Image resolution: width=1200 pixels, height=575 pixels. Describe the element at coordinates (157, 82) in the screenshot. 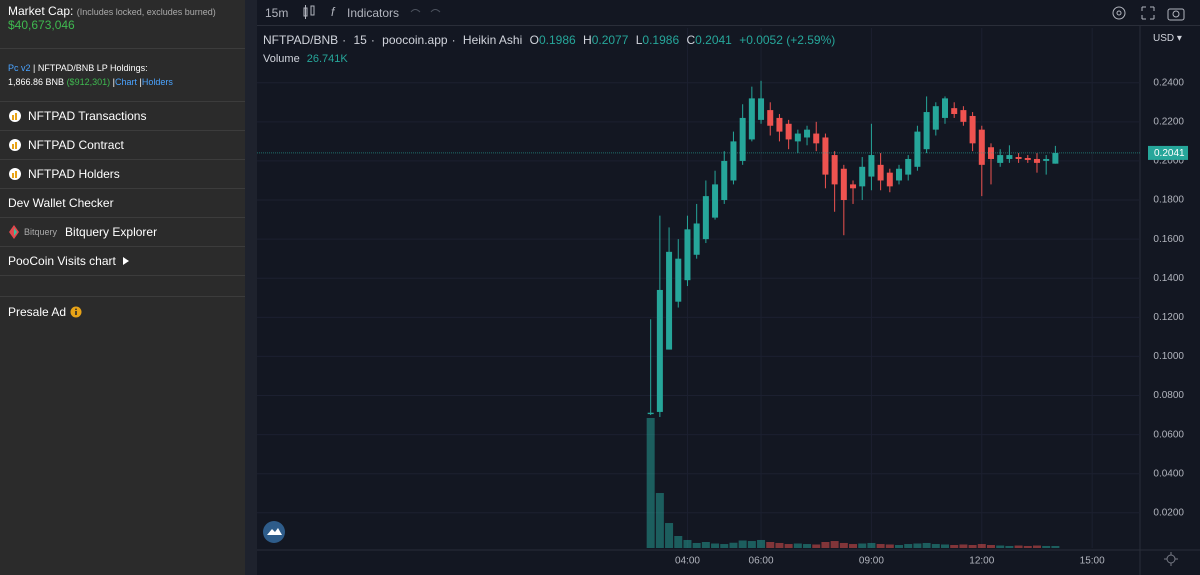

I see `holders-link: Holders` at that location.